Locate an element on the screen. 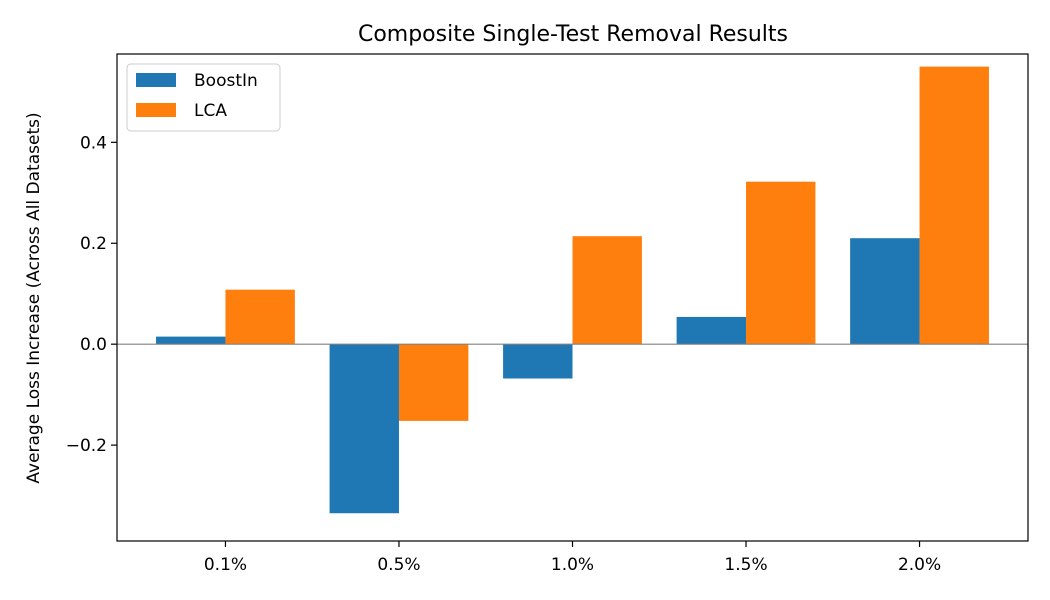 This screenshot has width=1050, height=600. x-tick-label: 1.0% is located at coordinates (572, 565).